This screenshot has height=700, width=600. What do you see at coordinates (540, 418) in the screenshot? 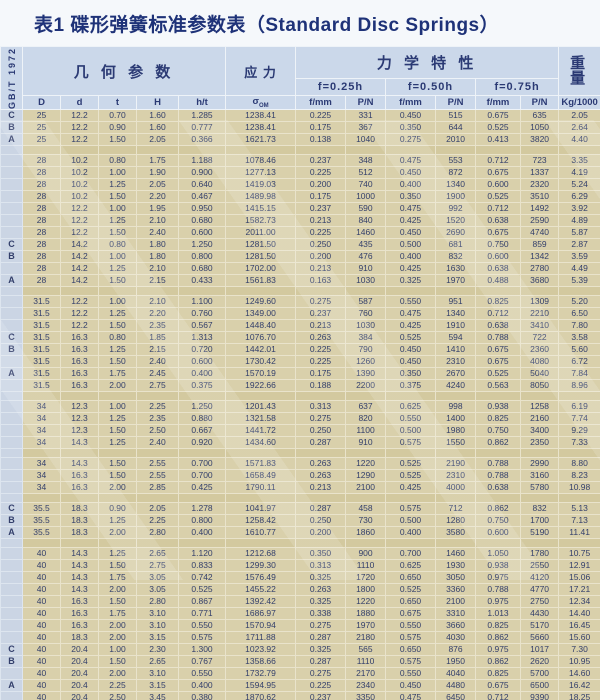
I see `cell: 2160` at bounding box center [540, 418].